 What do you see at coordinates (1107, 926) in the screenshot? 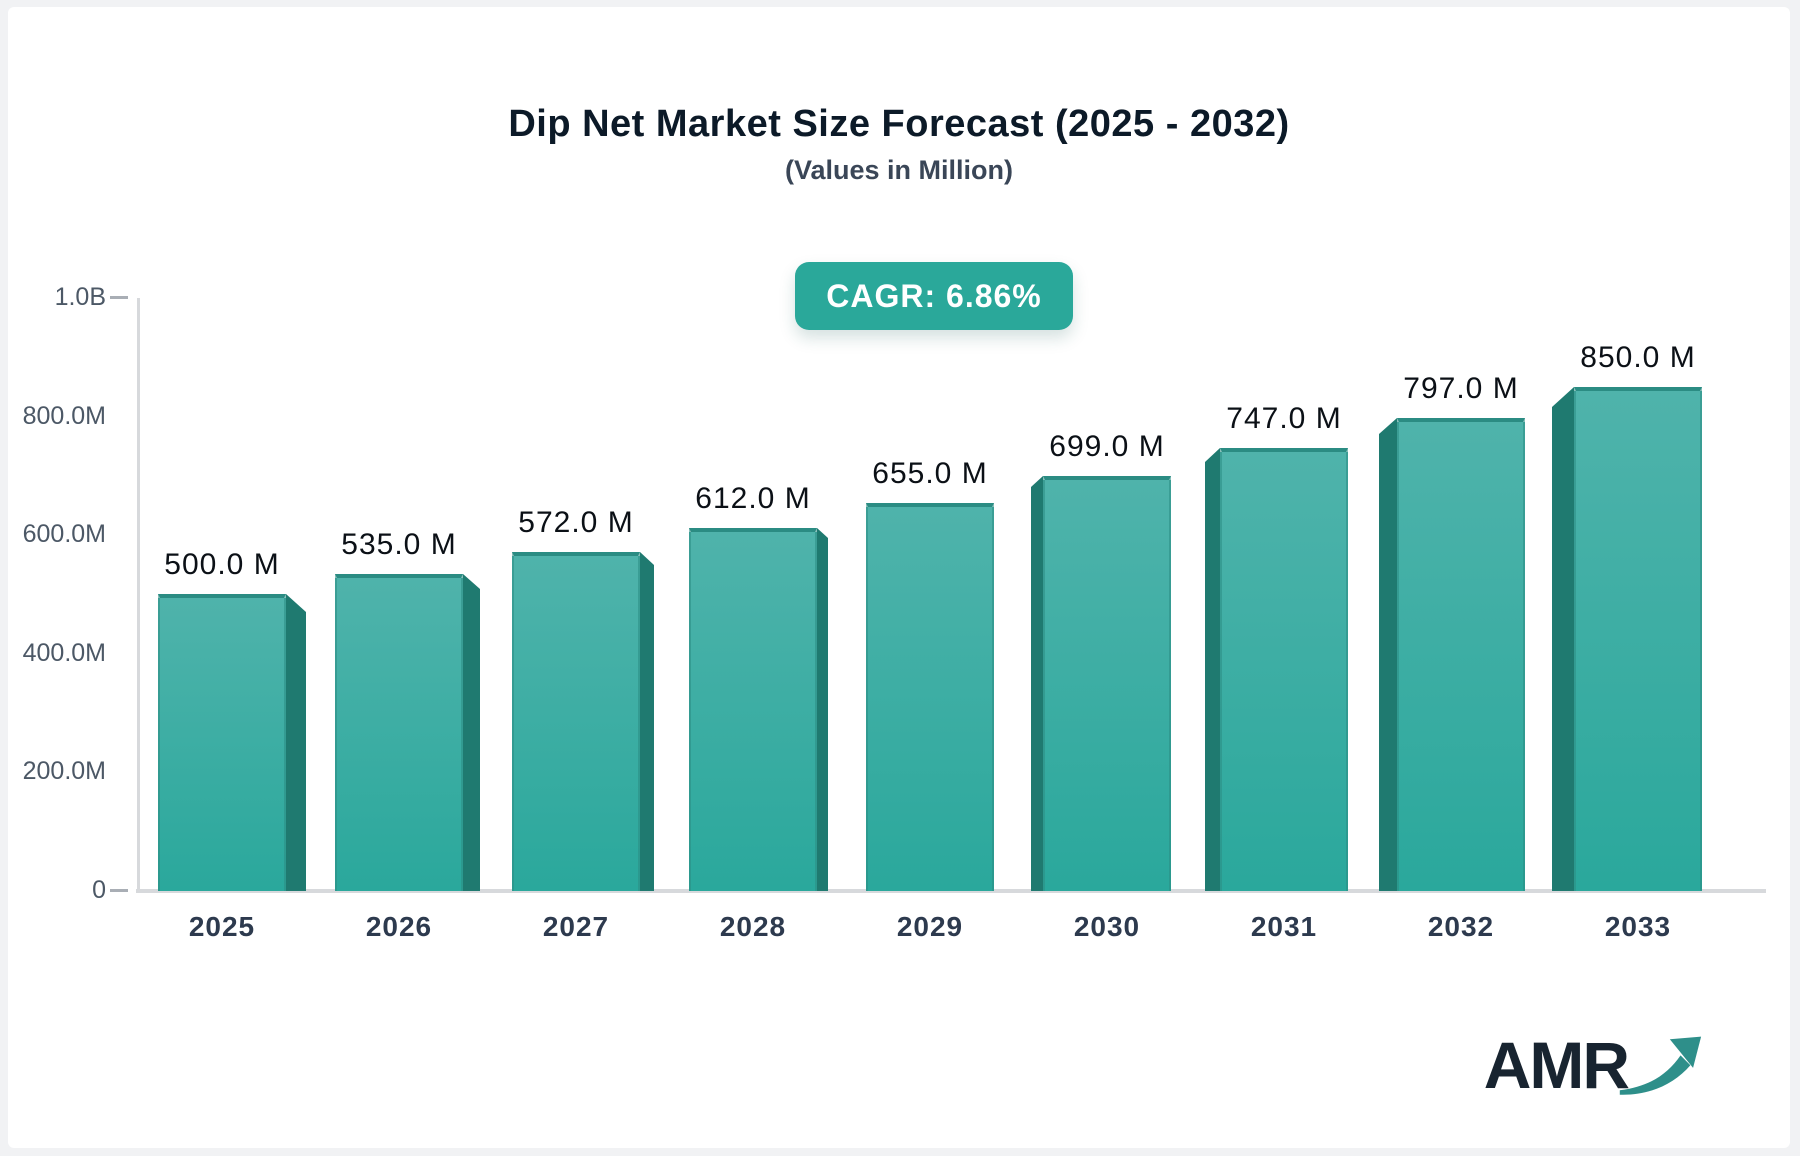
I see `x-axis-label: 2030` at bounding box center [1107, 926].